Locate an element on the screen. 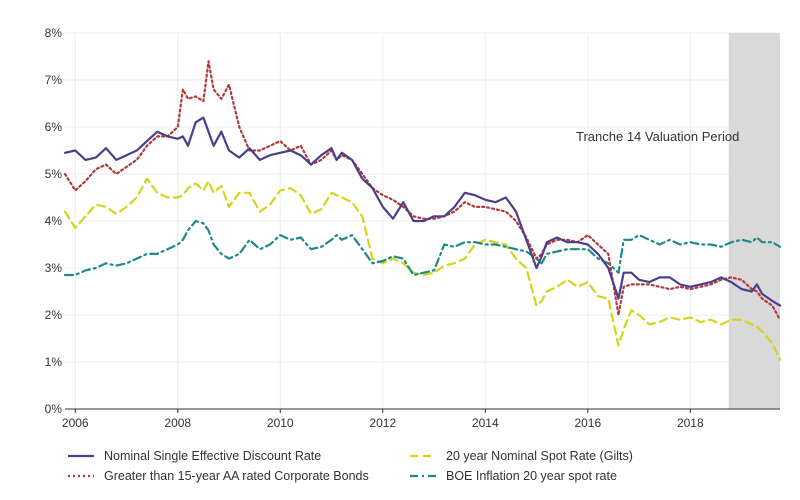  valuation-period-rect is located at coordinates (754, 221).